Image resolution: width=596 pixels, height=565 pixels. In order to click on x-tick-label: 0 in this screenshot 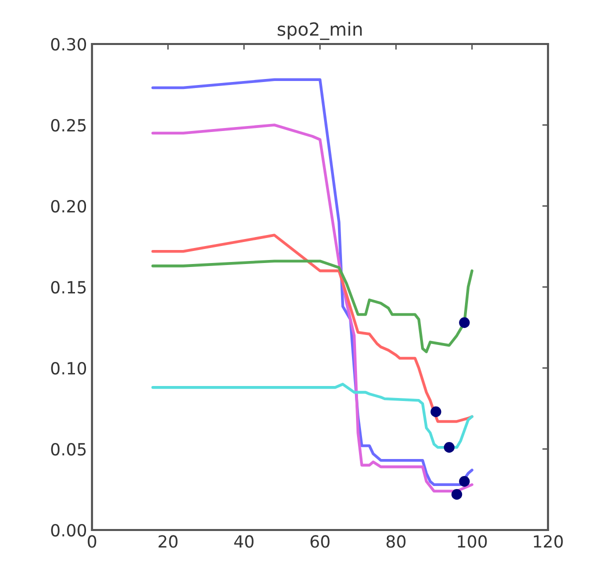, I will do `click(92, 541)`.